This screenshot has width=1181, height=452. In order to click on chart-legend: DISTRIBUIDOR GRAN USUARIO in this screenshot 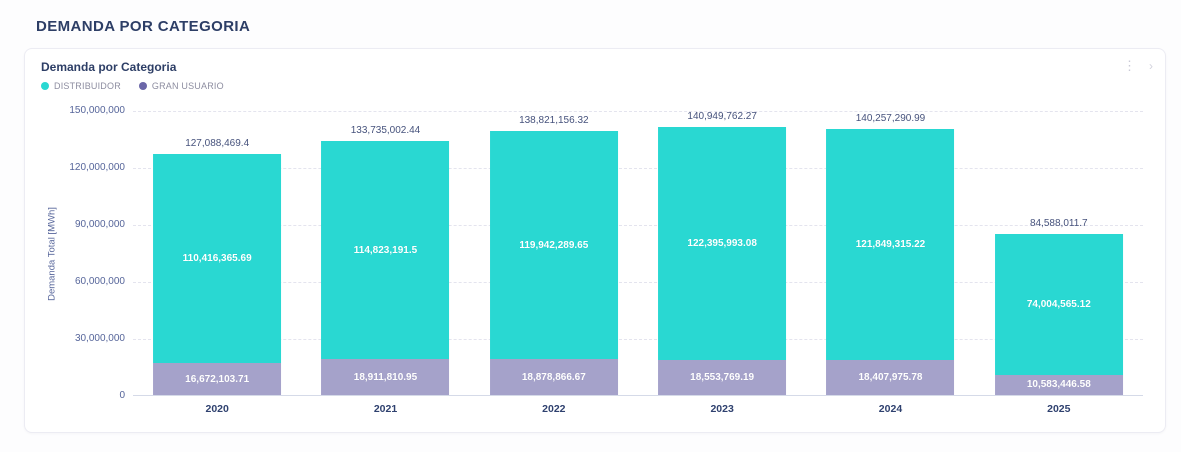, I will do `click(595, 86)`.